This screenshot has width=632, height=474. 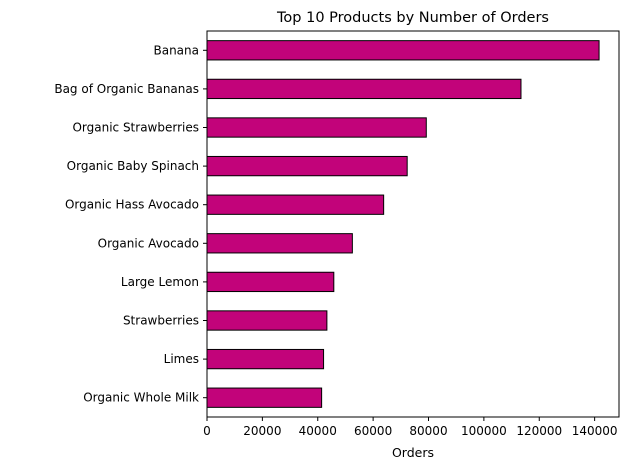 I want to click on bar-strawberries, so click(x=267, y=320).